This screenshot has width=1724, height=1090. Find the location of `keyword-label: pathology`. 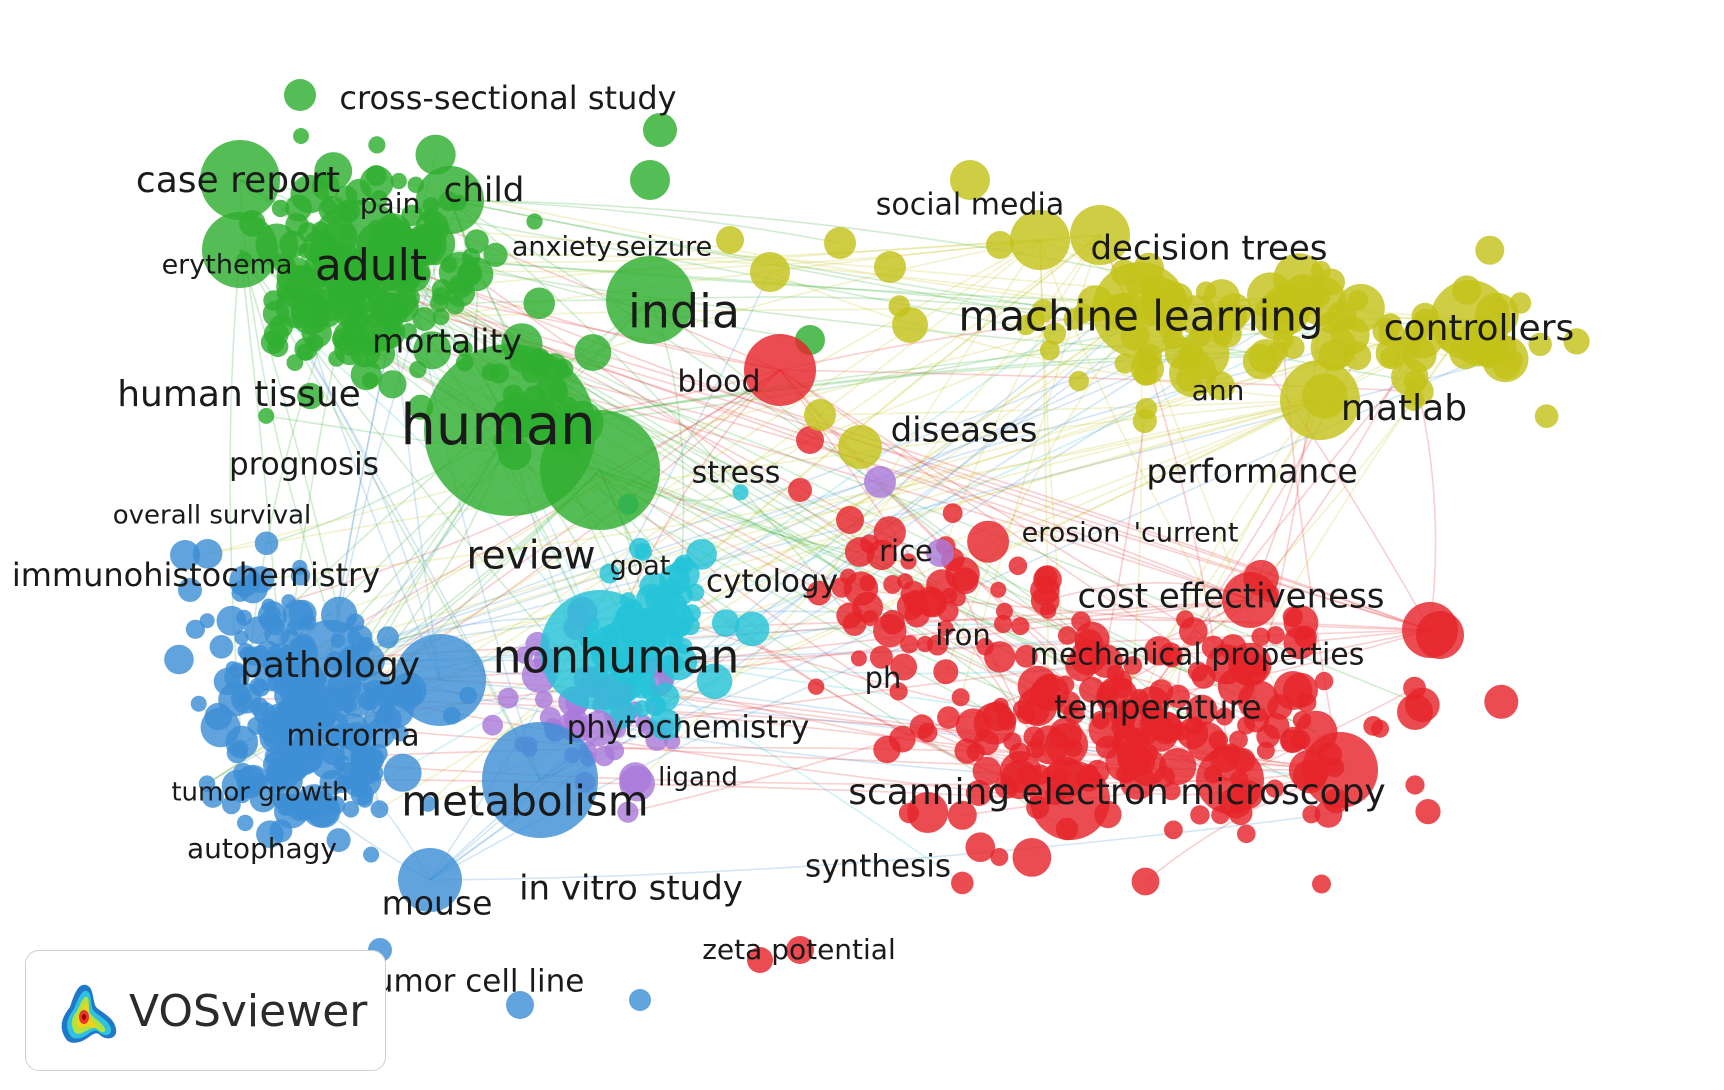

keyword-label: pathology is located at coordinates (330, 665).